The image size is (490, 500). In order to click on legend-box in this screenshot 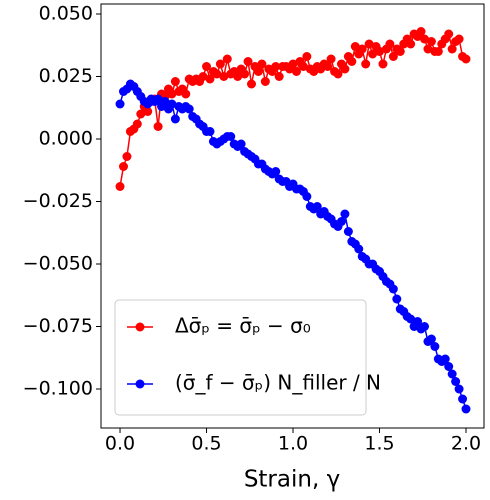, I will do `click(240, 357)`.